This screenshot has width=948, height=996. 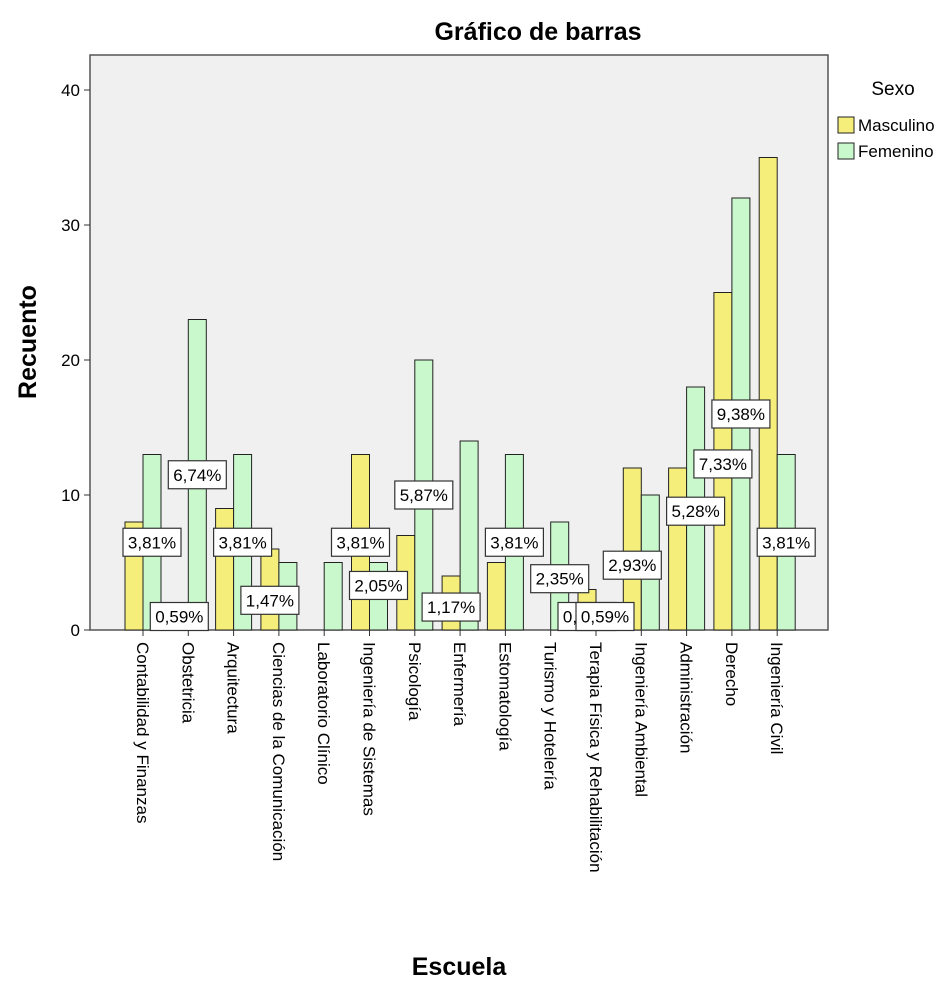 I want to click on data-label-text: 7,33%, so click(x=723, y=464).